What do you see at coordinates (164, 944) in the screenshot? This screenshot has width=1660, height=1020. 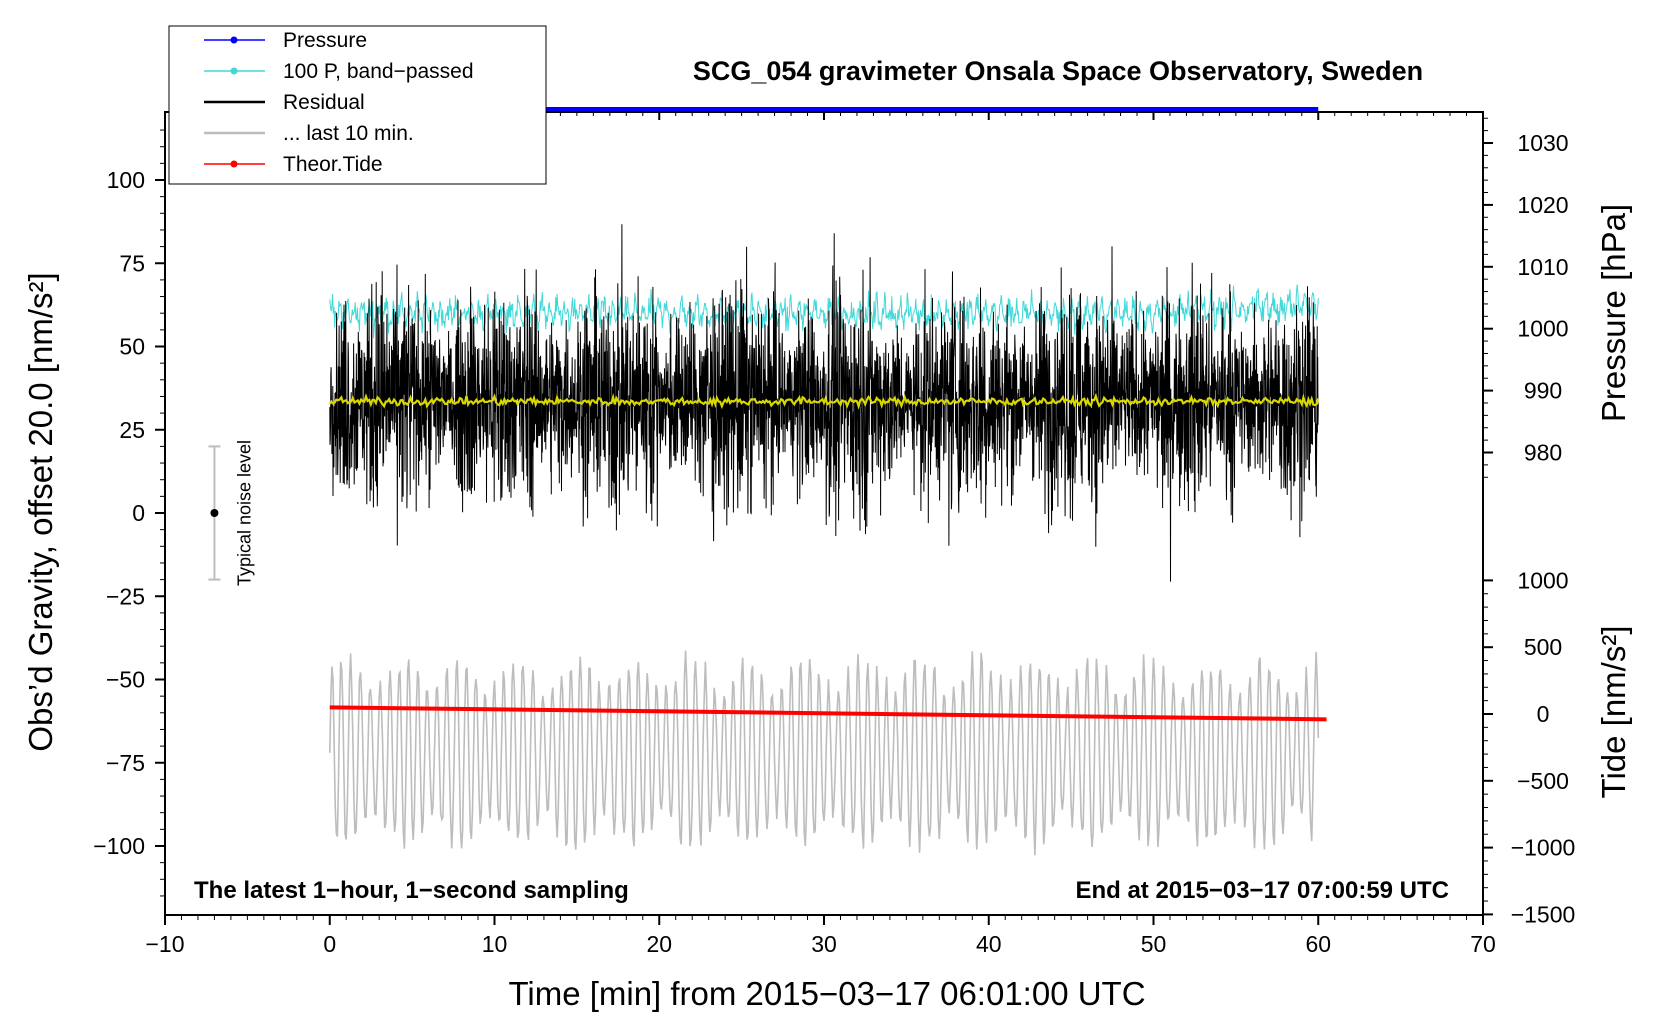 I see `x-tick-label: −10` at bounding box center [164, 944].